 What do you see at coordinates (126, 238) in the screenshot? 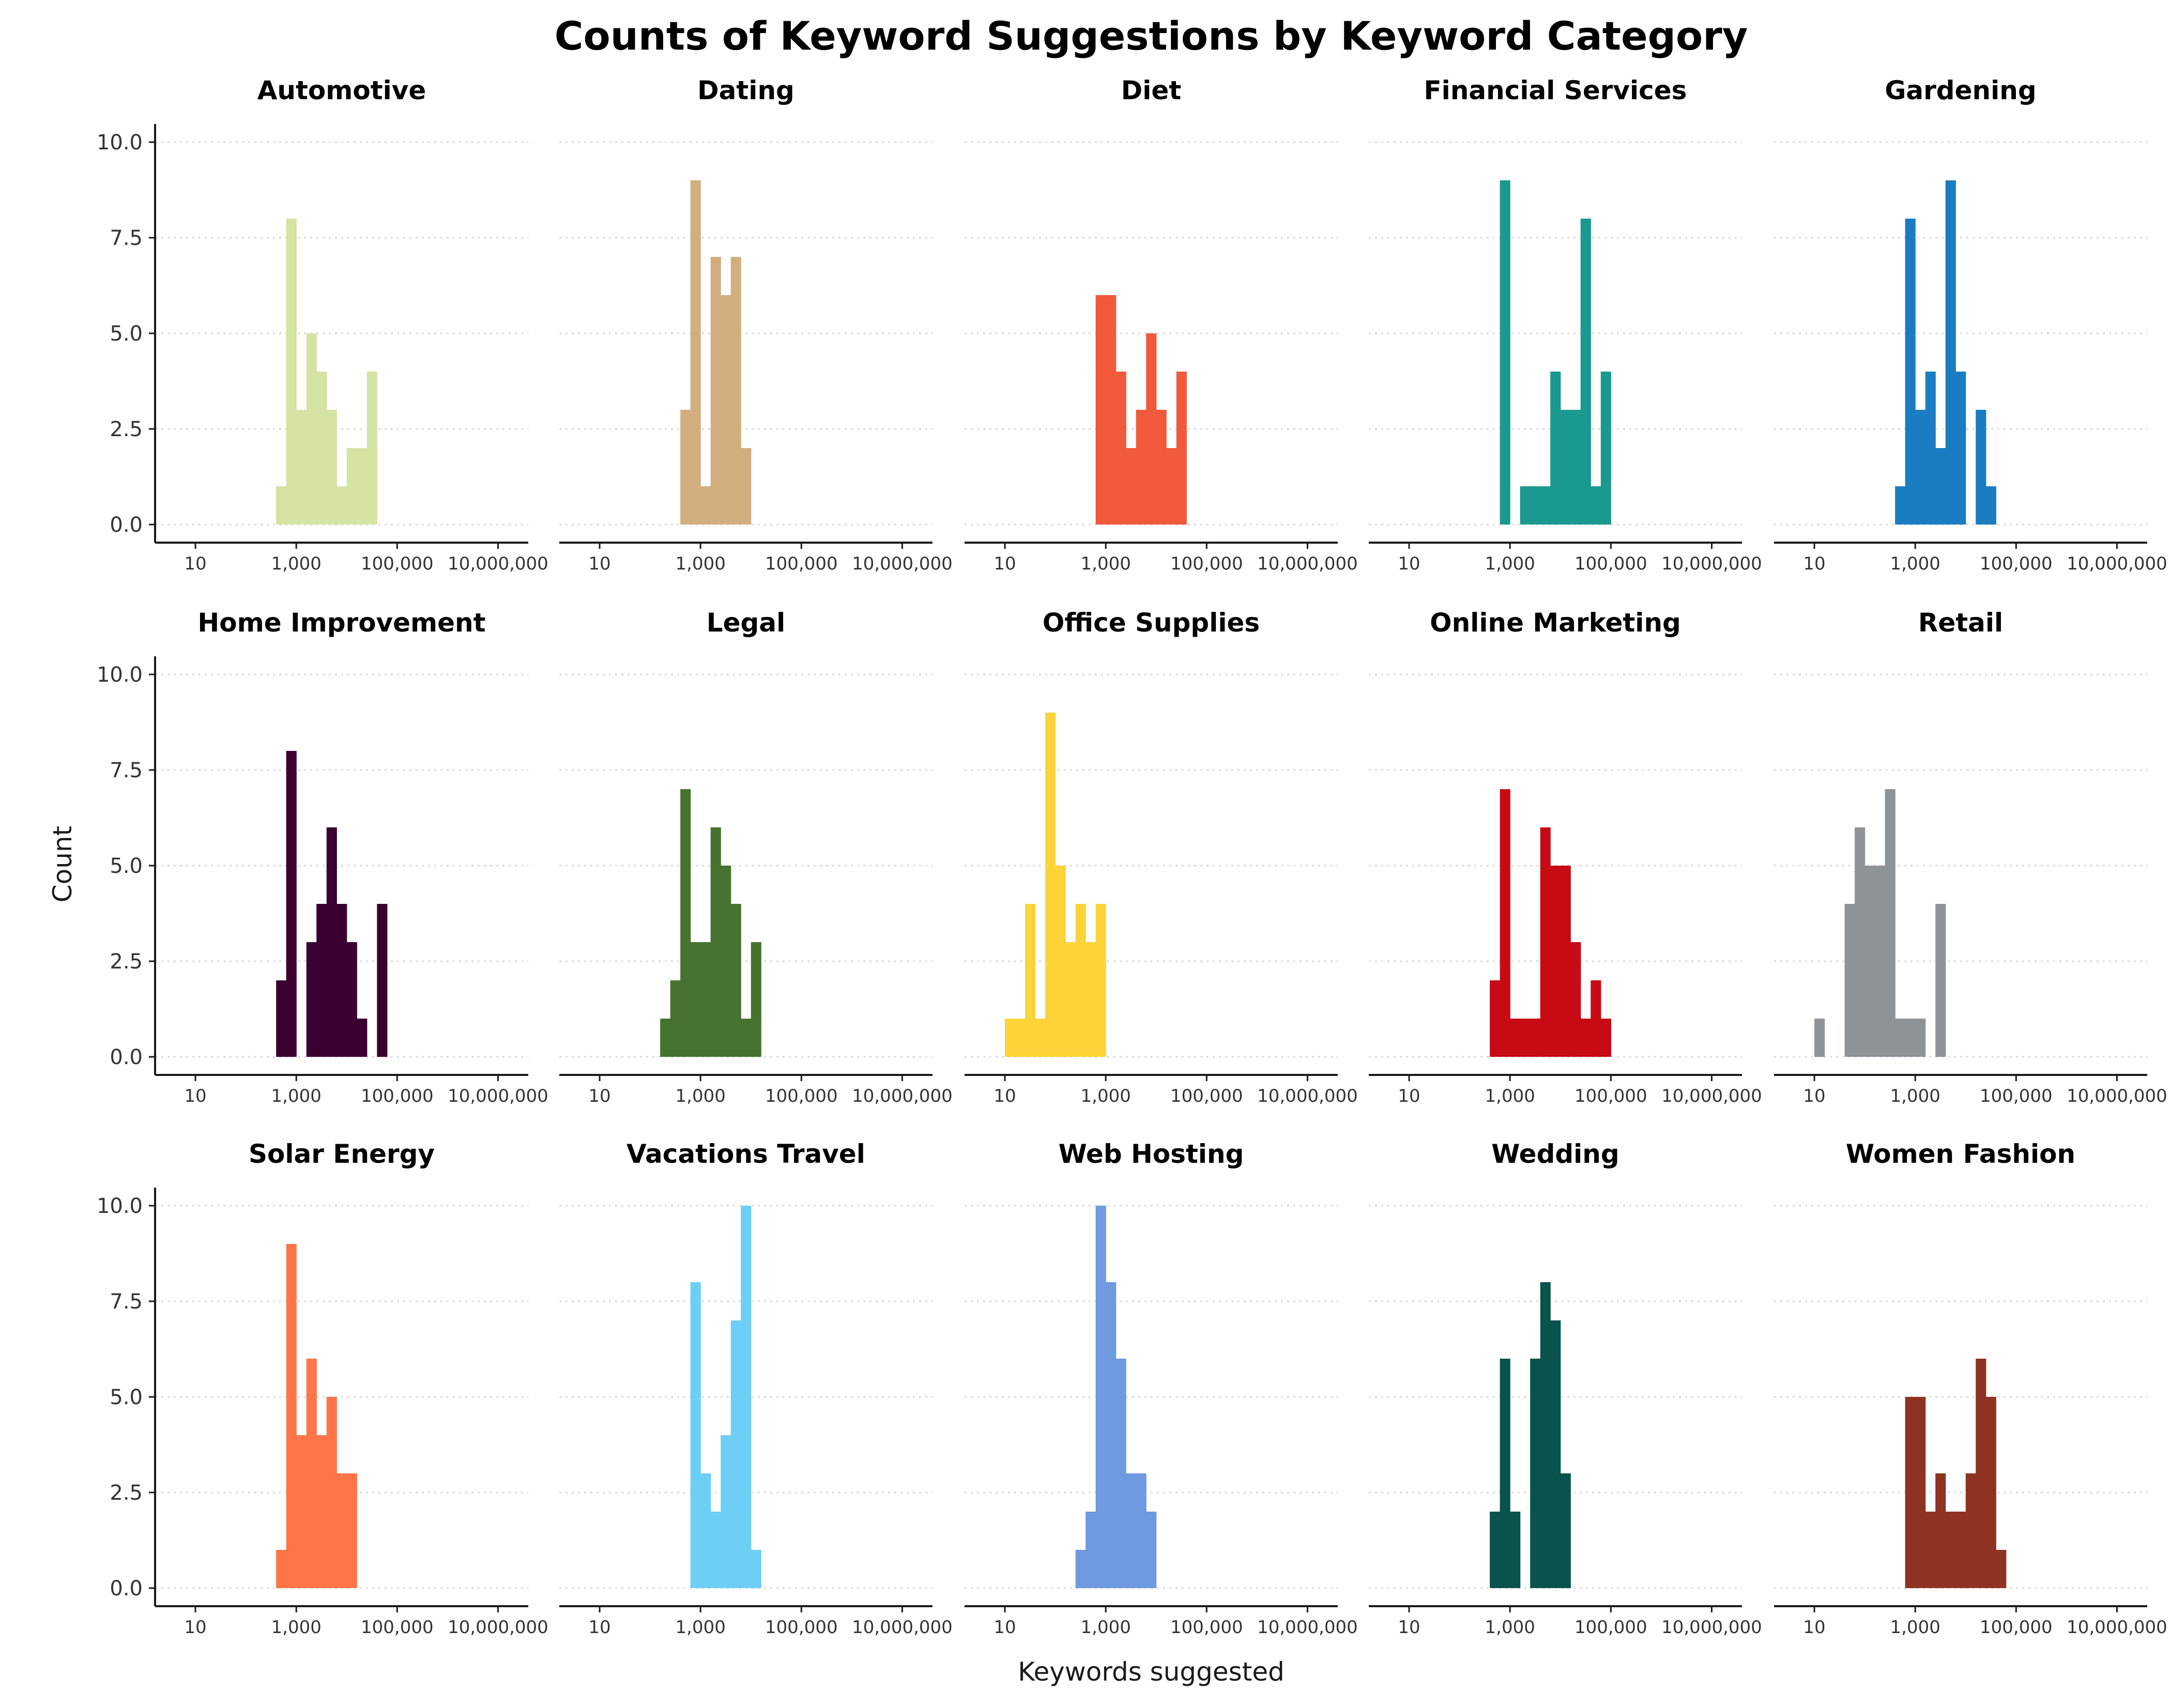
I see `y-tick-label: 7.5` at bounding box center [126, 238].